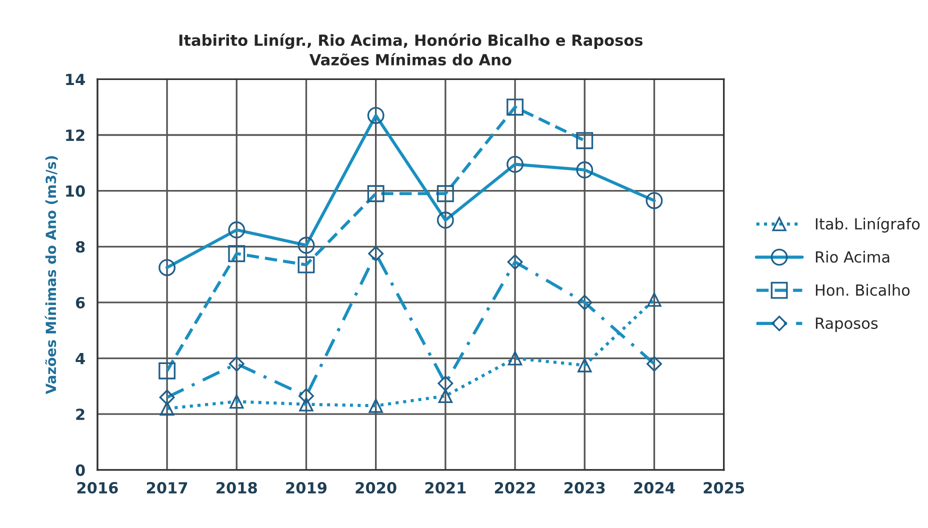 This screenshot has height=528, width=928. I want to click on legend-label: Raposos, so click(847, 325).